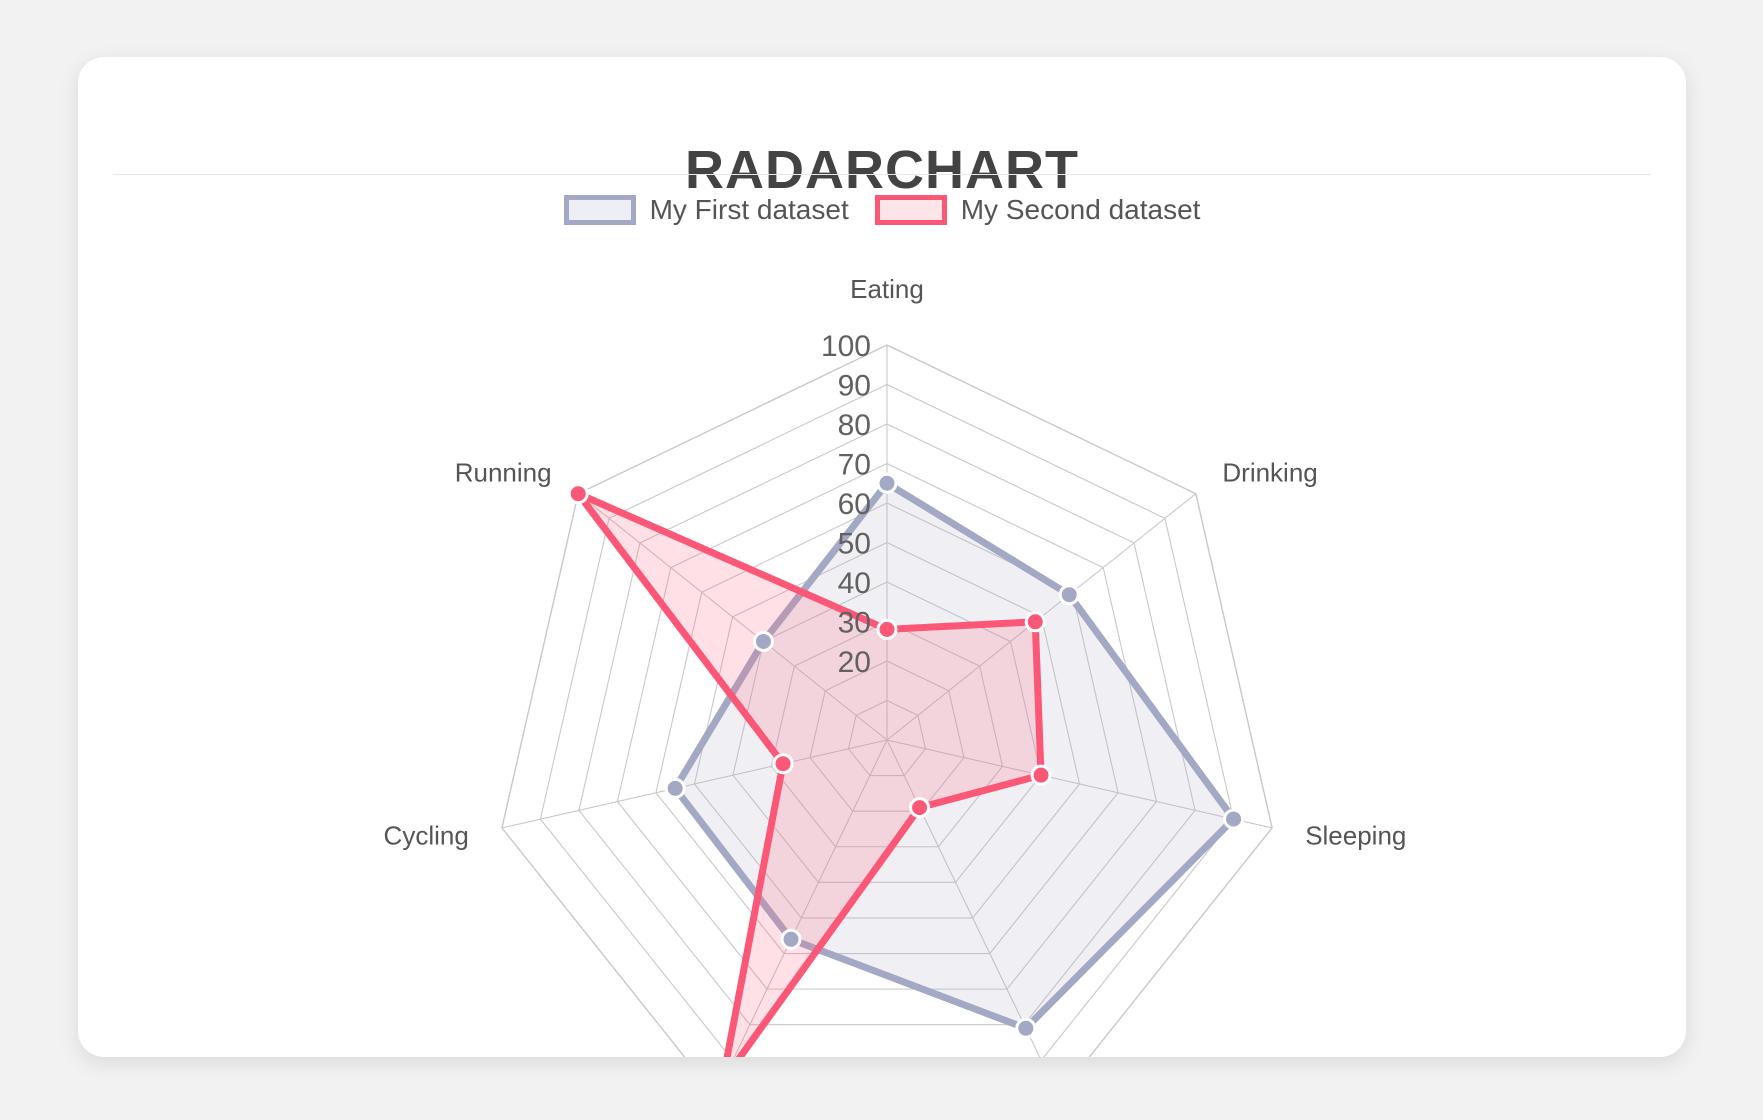 The height and width of the screenshot is (1120, 1763). I want to click on axis-tick-90: 90, so click(854, 386).